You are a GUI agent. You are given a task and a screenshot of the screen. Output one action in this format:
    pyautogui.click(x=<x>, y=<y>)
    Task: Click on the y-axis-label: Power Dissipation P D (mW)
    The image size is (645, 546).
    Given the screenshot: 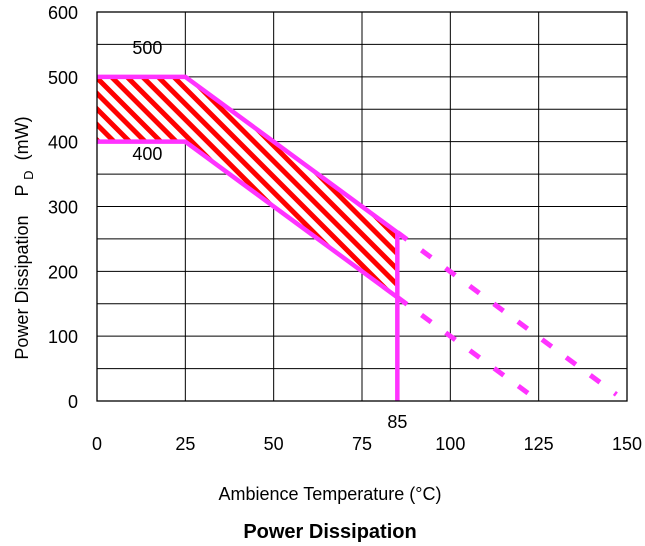 What is the action you would take?
    pyautogui.click(x=24, y=237)
    